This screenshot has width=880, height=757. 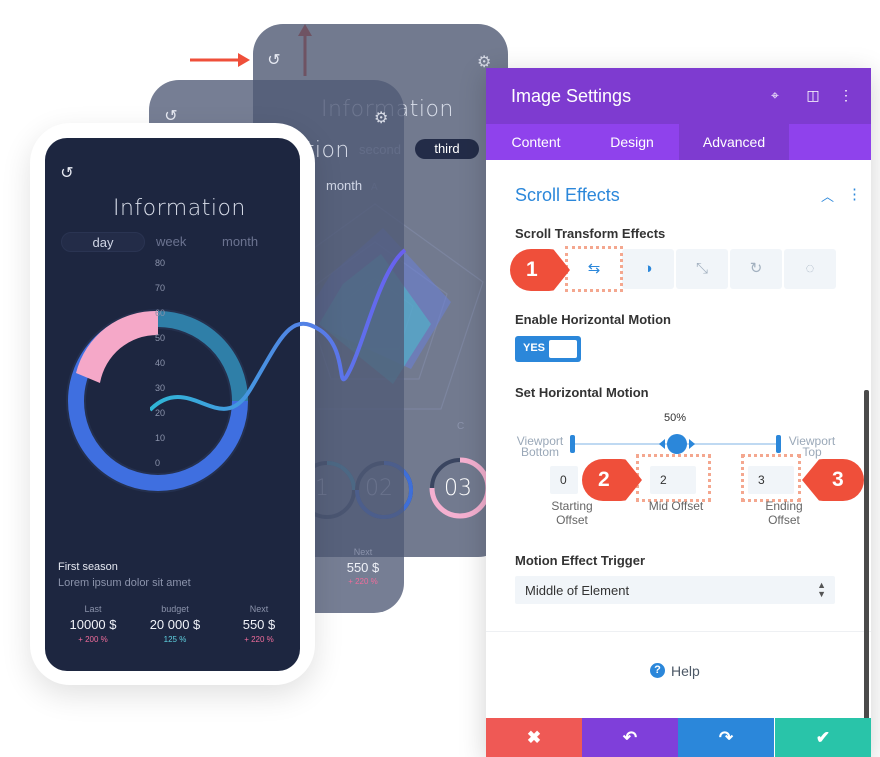 I want to click on axis-tick: 40, so click(x=160, y=363).